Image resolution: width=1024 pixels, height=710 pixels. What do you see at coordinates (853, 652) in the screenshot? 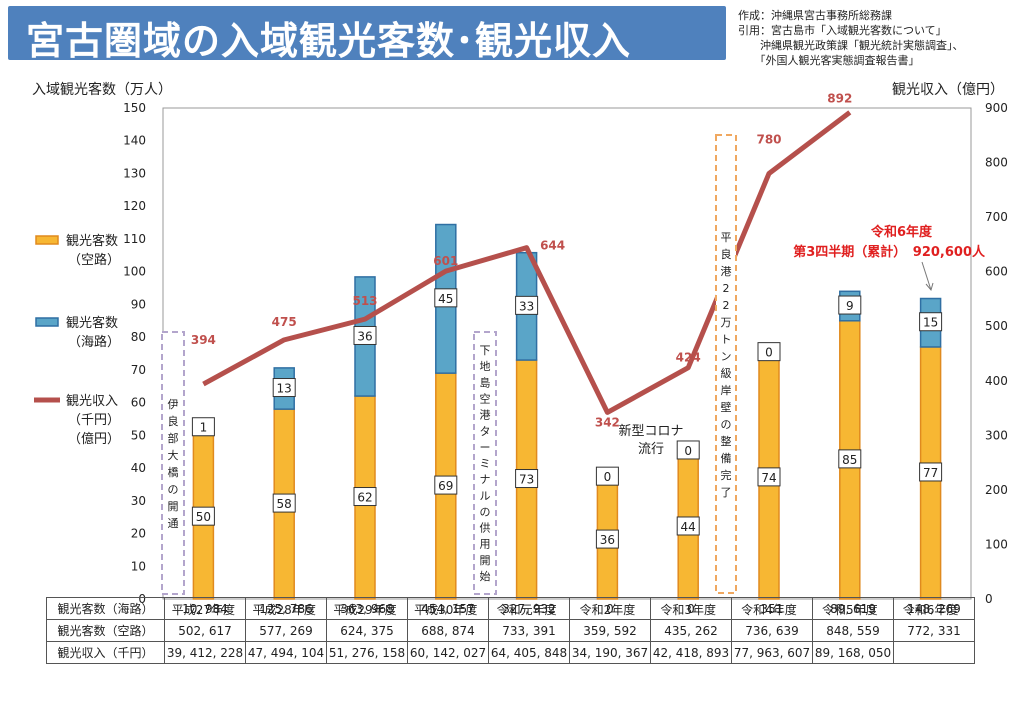
I see `table-cell: 89, 168, 050` at bounding box center [853, 652].